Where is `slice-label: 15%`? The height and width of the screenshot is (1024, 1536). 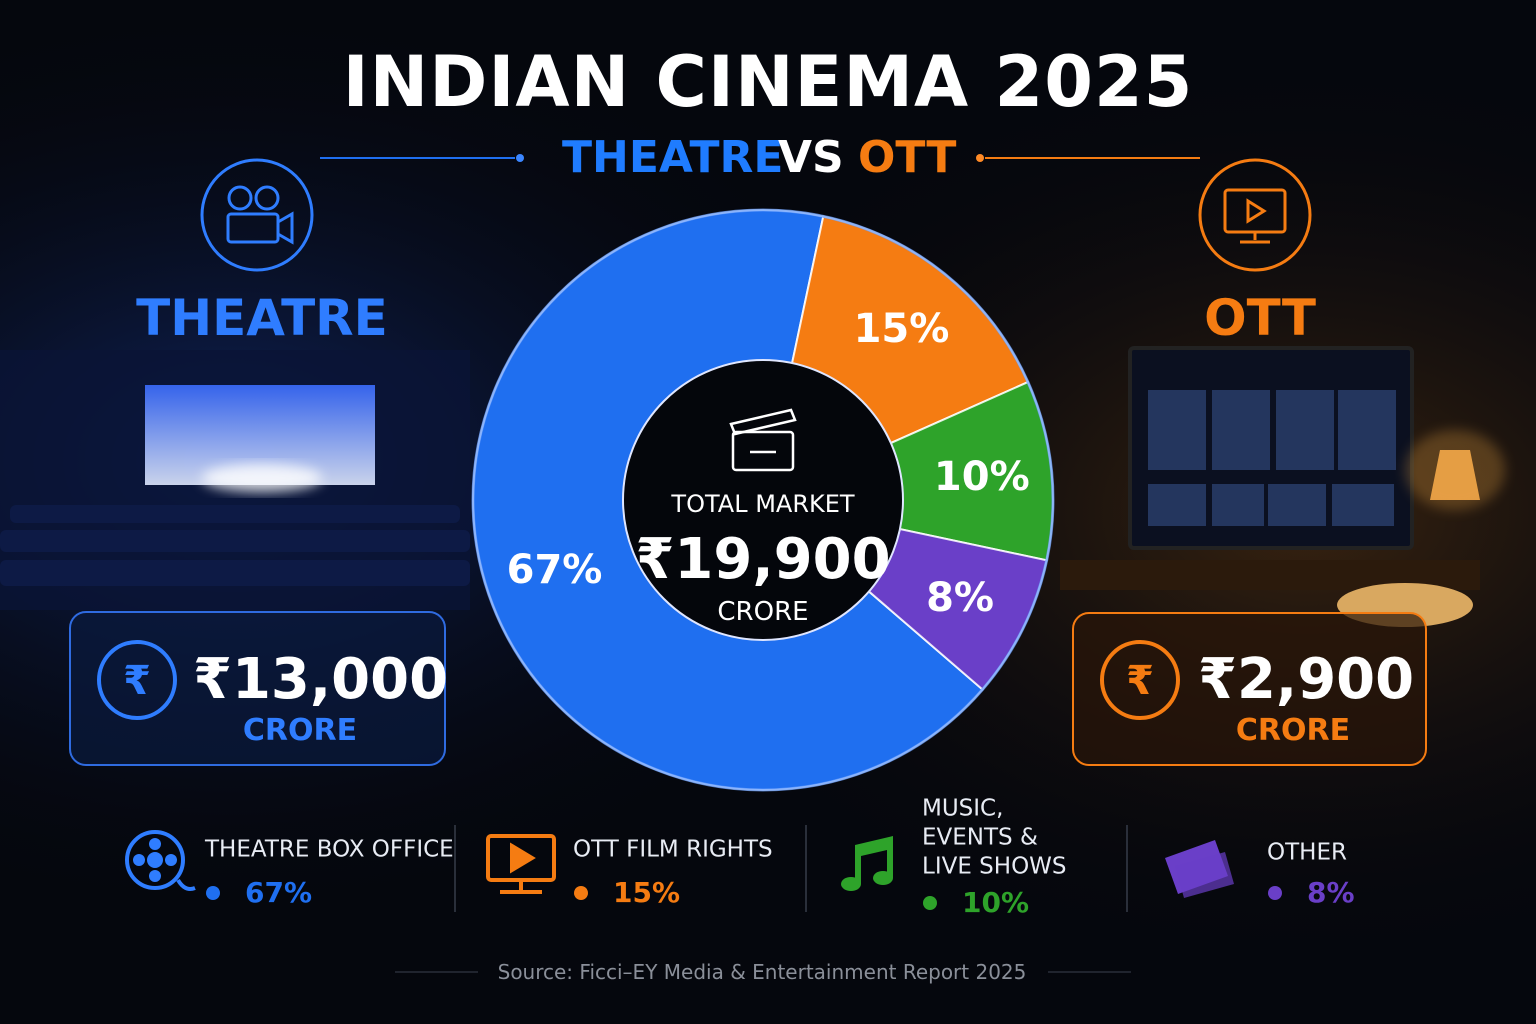
slice-label: 15% is located at coordinates (901, 329).